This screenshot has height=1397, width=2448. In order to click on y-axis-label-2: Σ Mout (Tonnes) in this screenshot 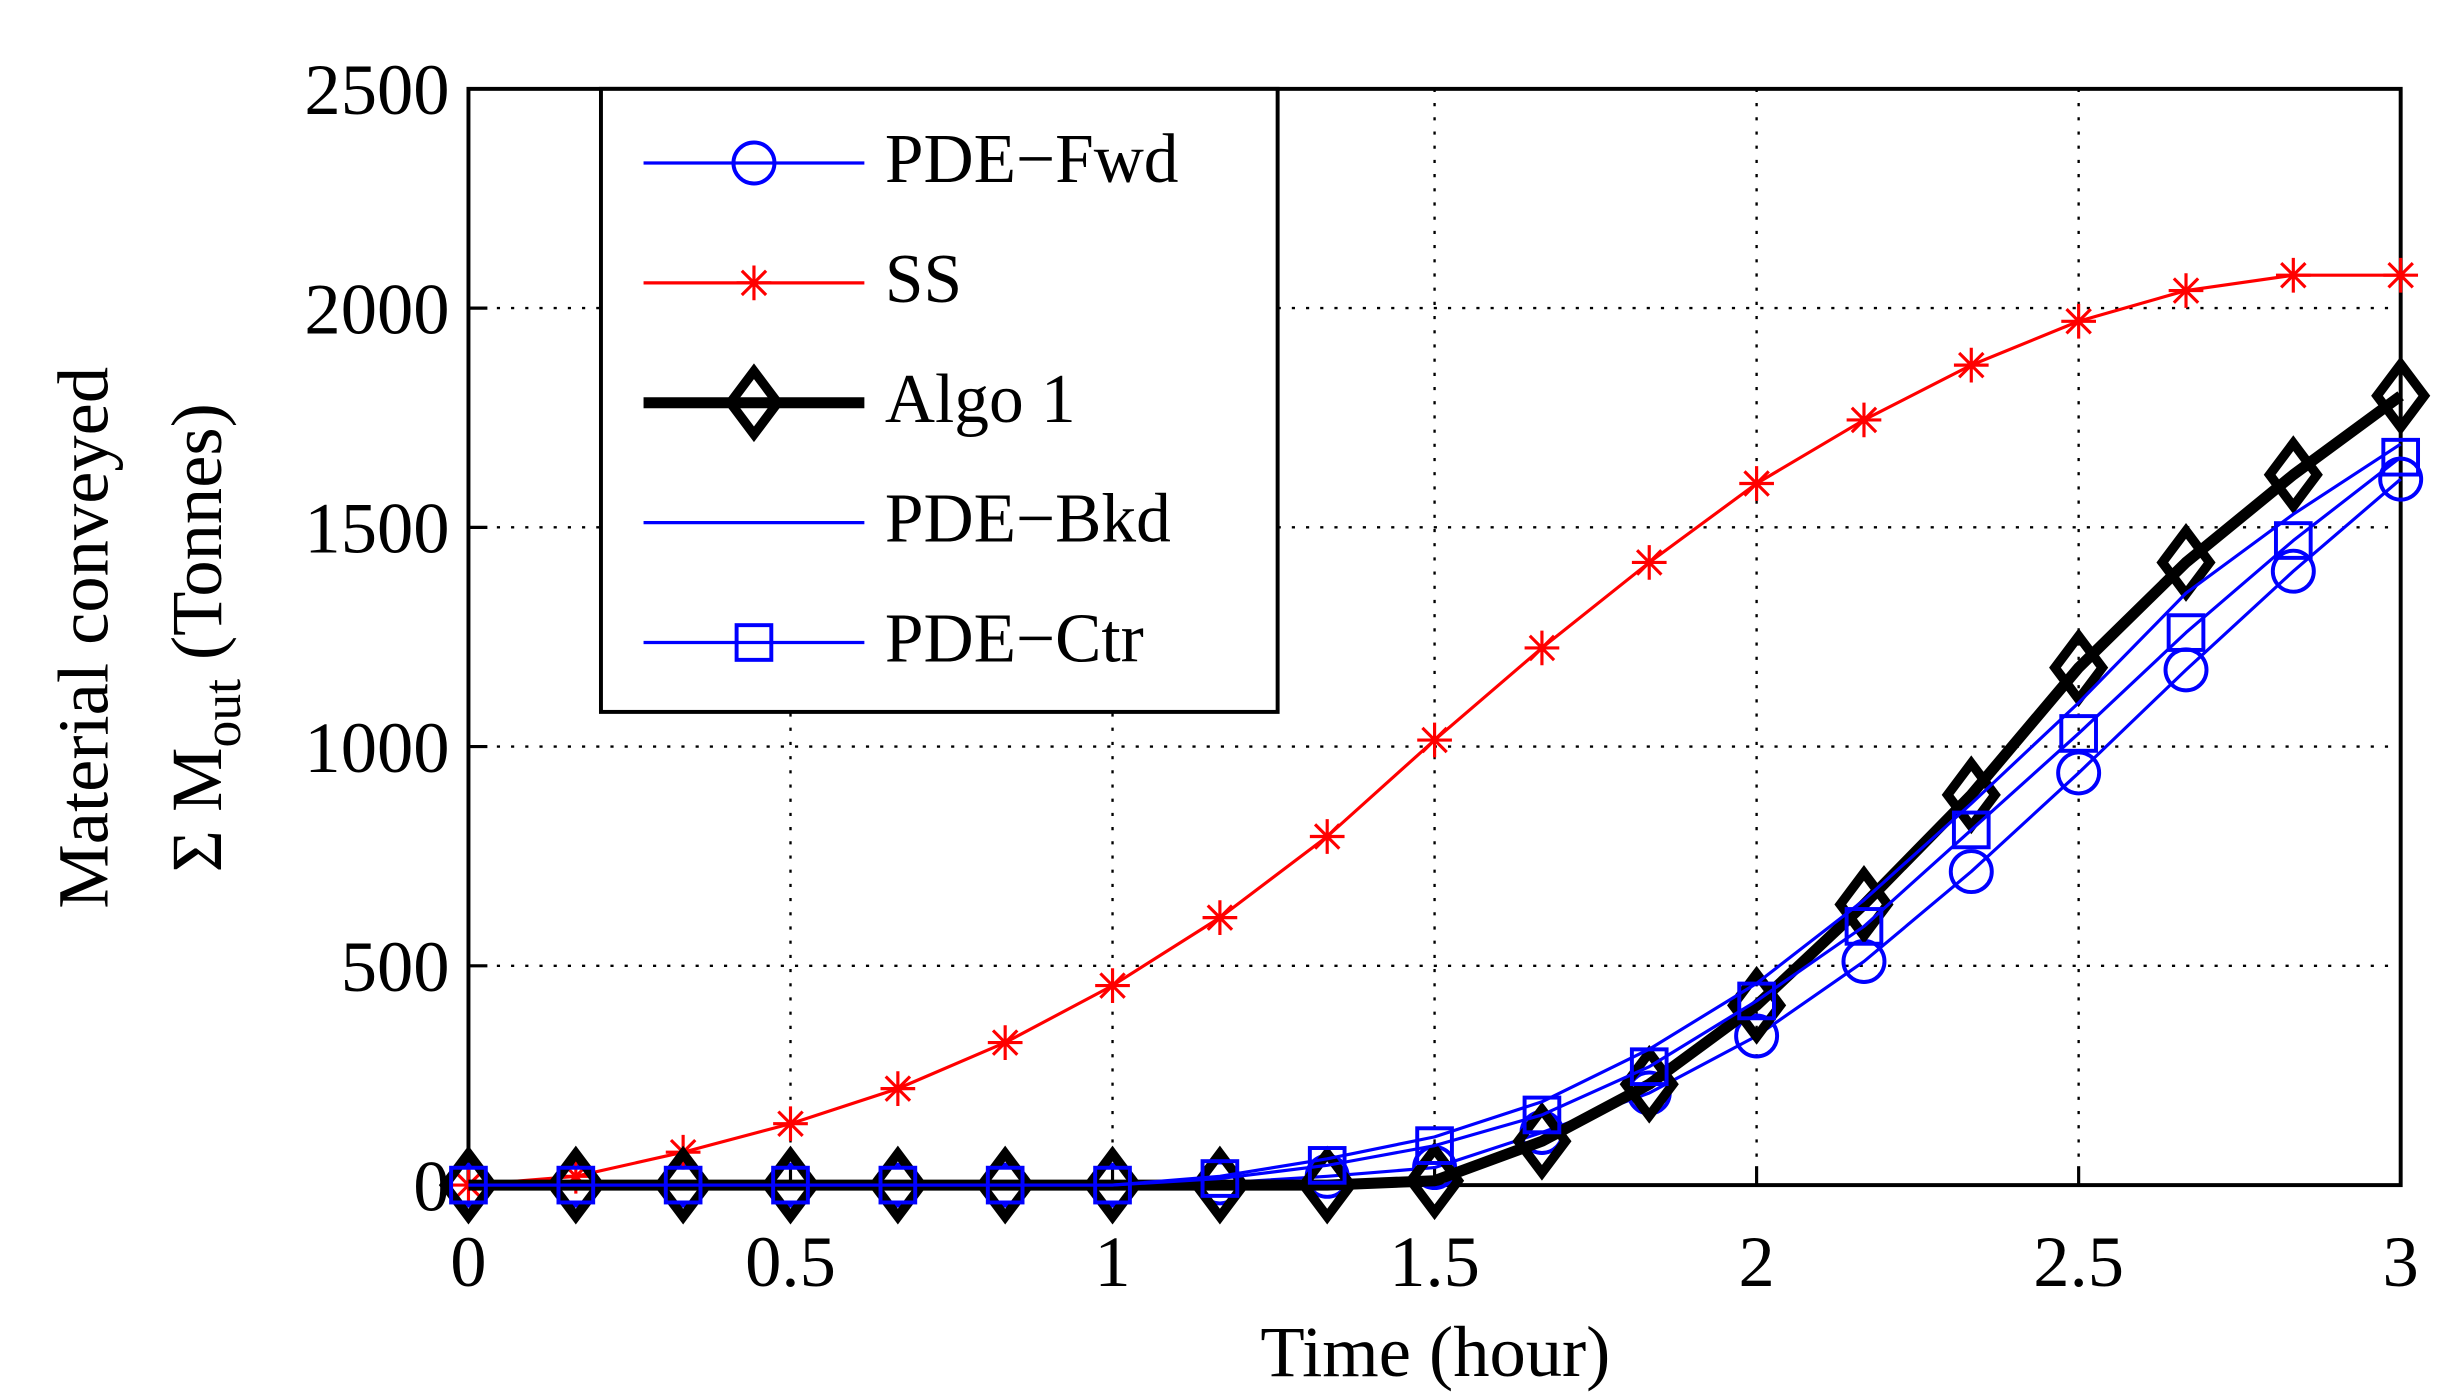, I will do `click(204, 637)`.